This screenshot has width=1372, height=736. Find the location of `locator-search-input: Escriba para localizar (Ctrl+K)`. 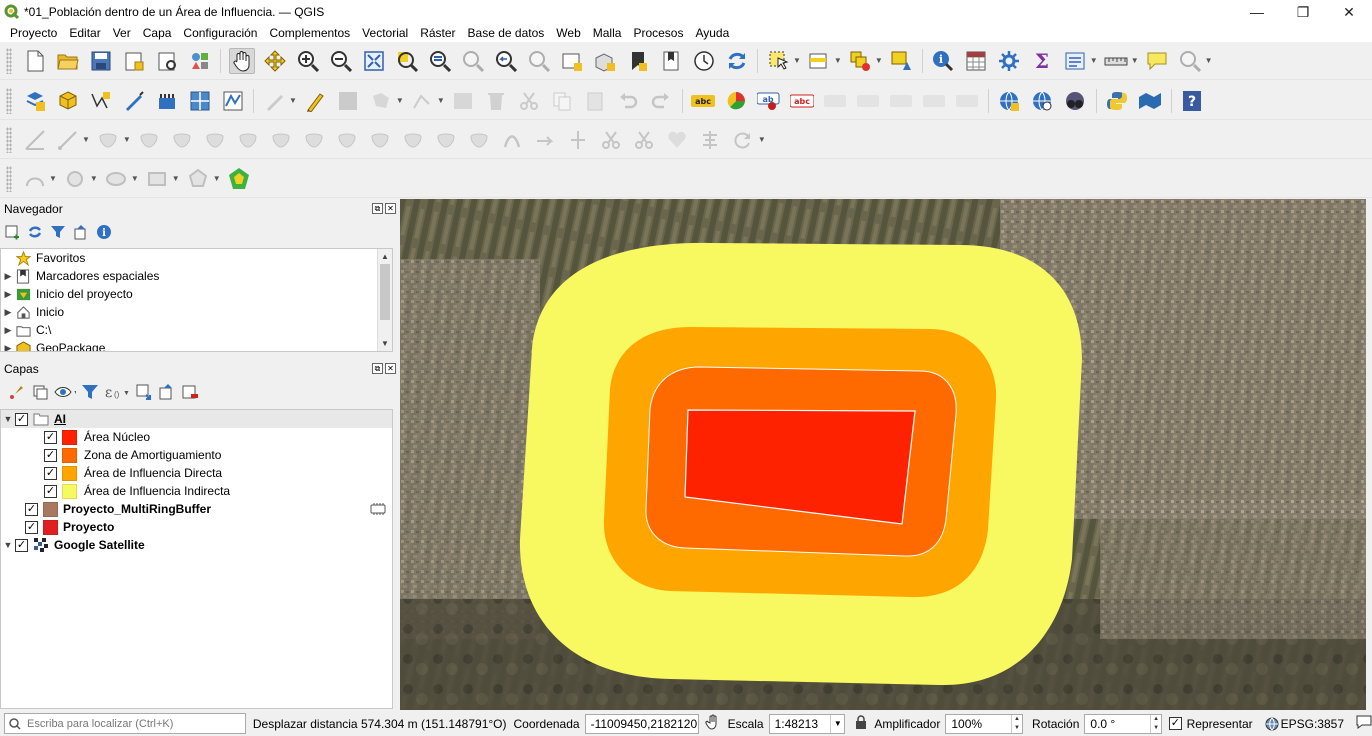

locator-search-input: Escriba para localizar (Ctrl+K) is located at coordinates (125, 723).